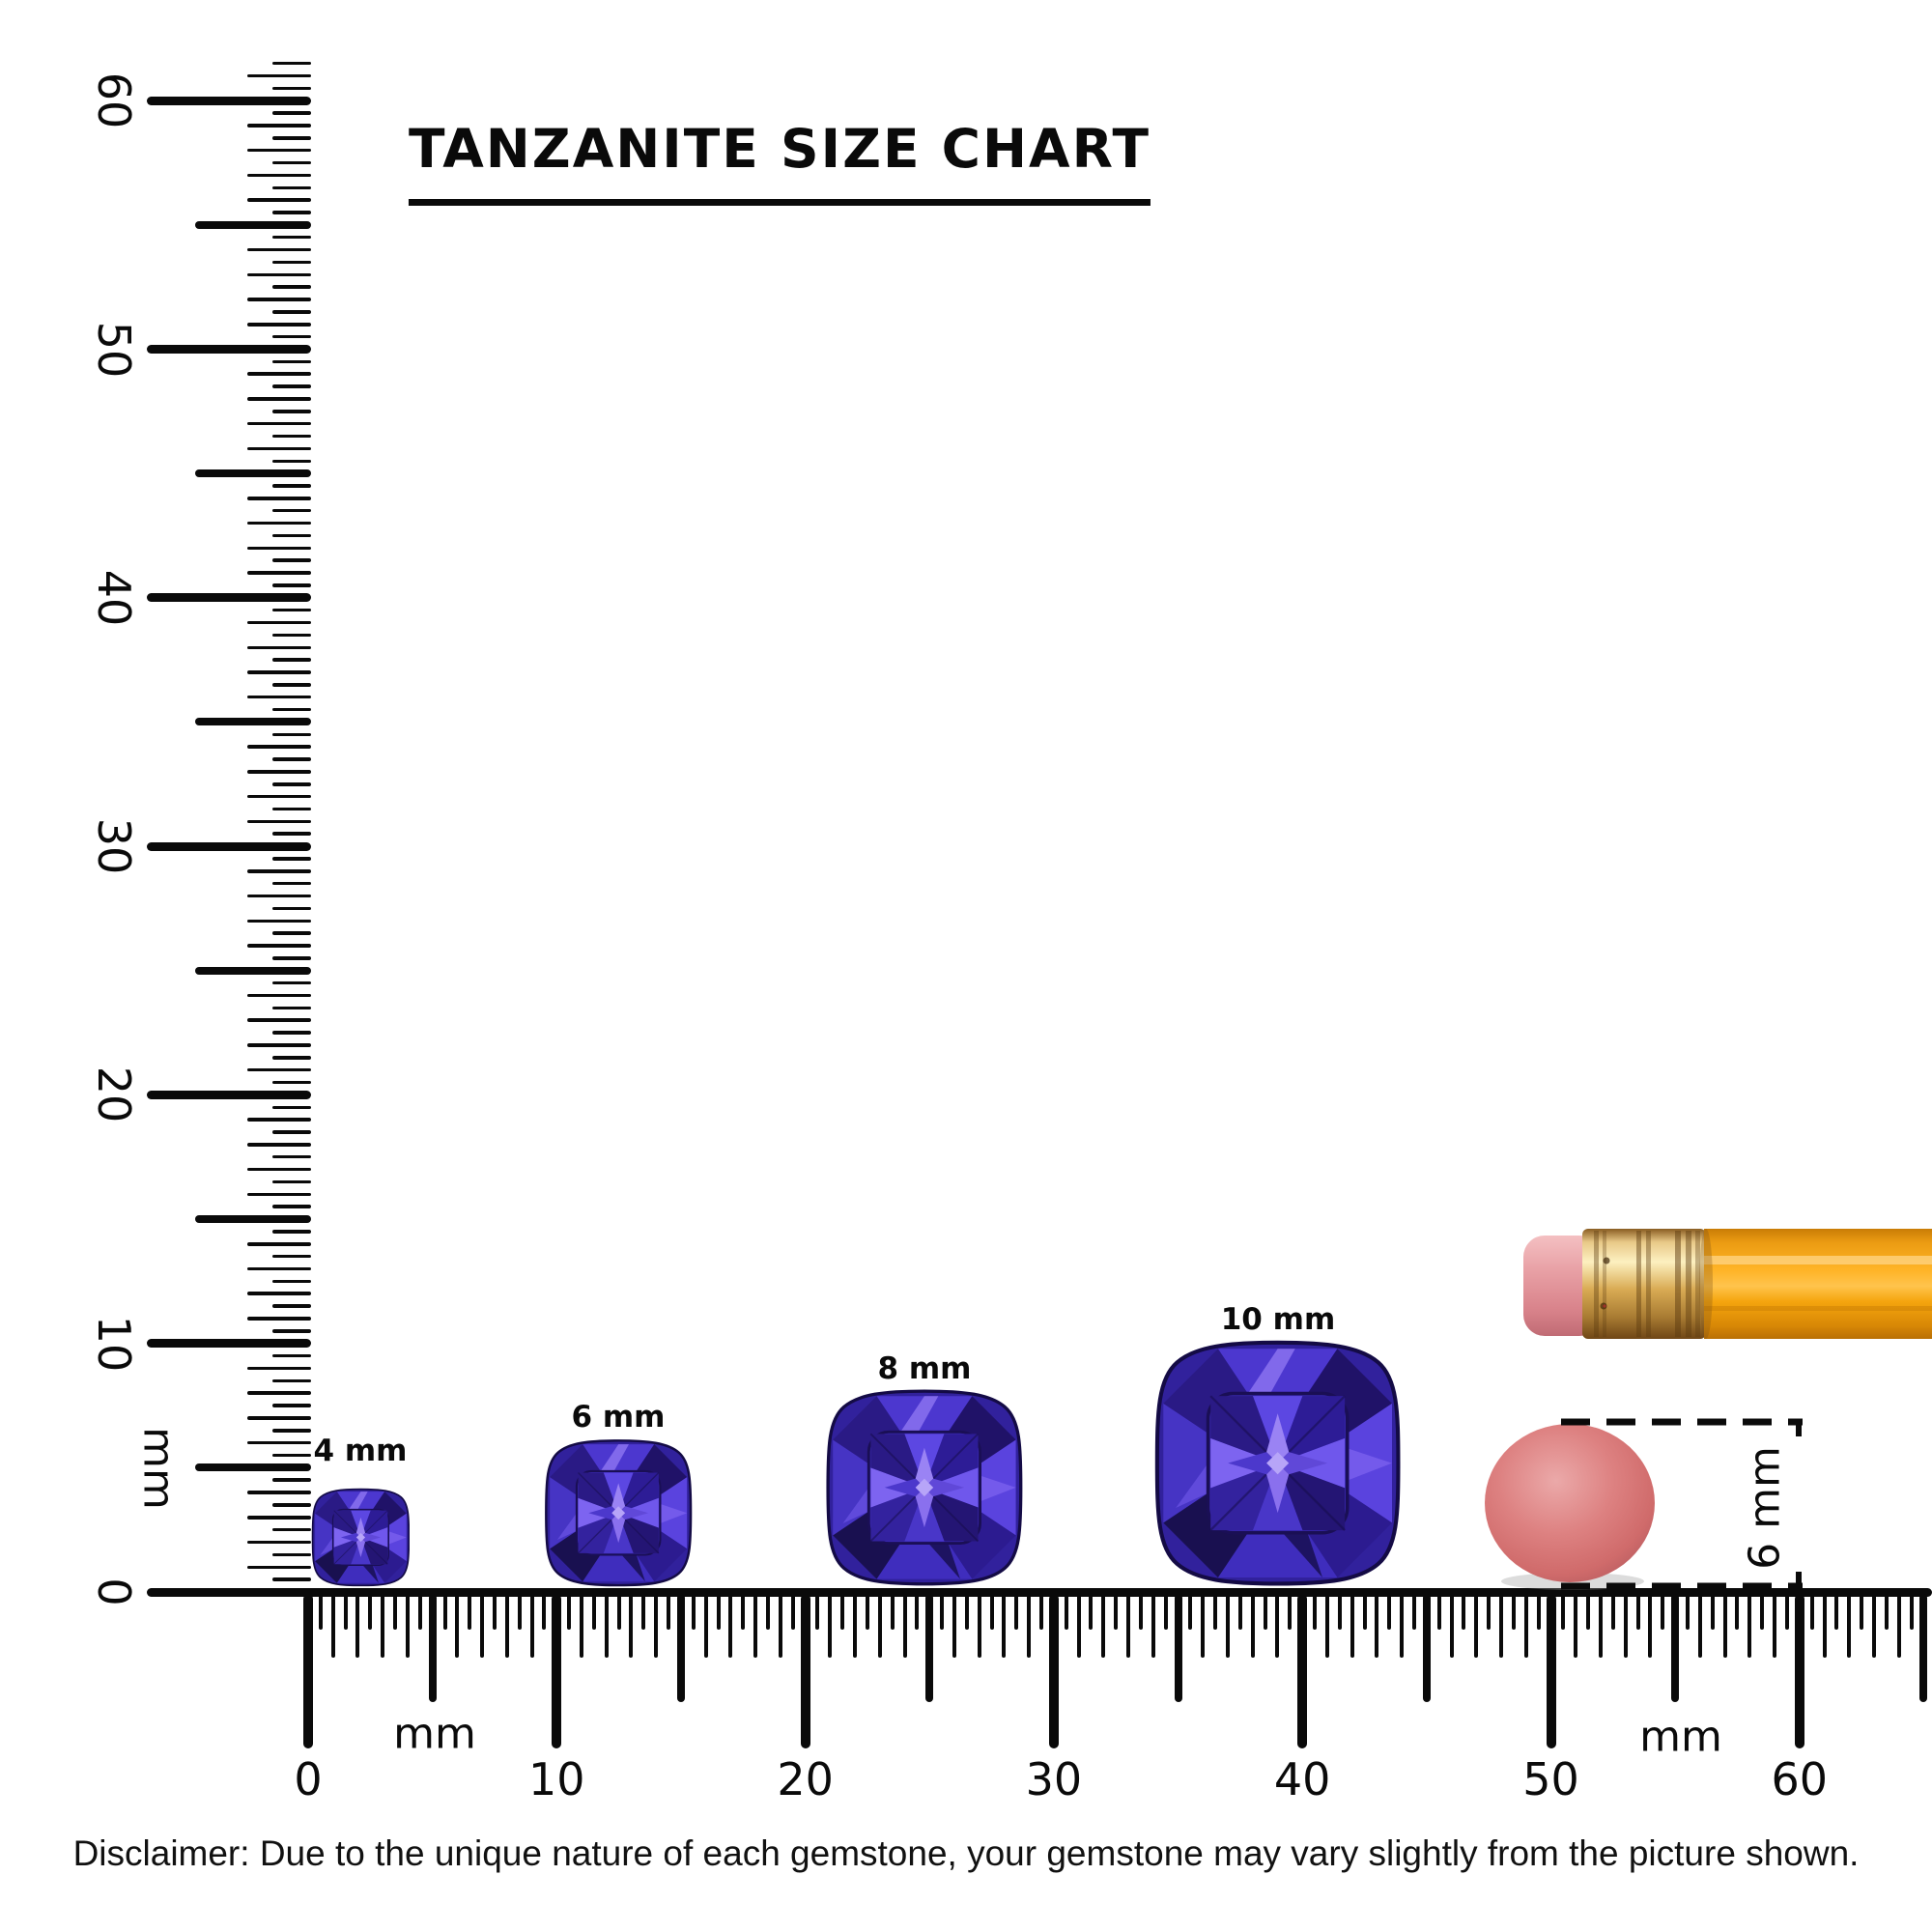 The height and width of the screenshot is (1932, 1932). Describe the element at coordinates (1800, 1779) in the screenshot. I see `h-ruler-number: 60` at that location.